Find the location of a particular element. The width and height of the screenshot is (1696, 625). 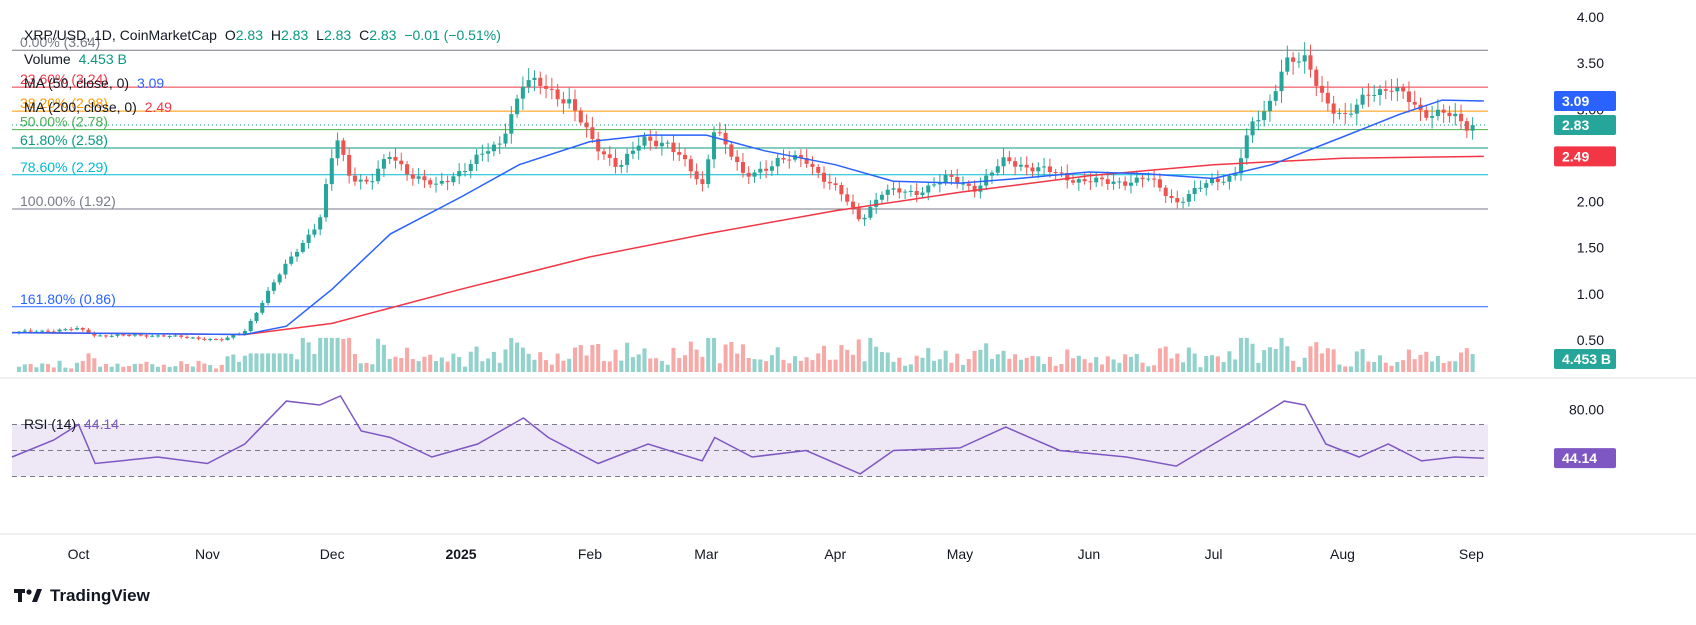

symbol-title: XRP/USD, 1D, CoinMarketCap is located at coordinates (120, 35).